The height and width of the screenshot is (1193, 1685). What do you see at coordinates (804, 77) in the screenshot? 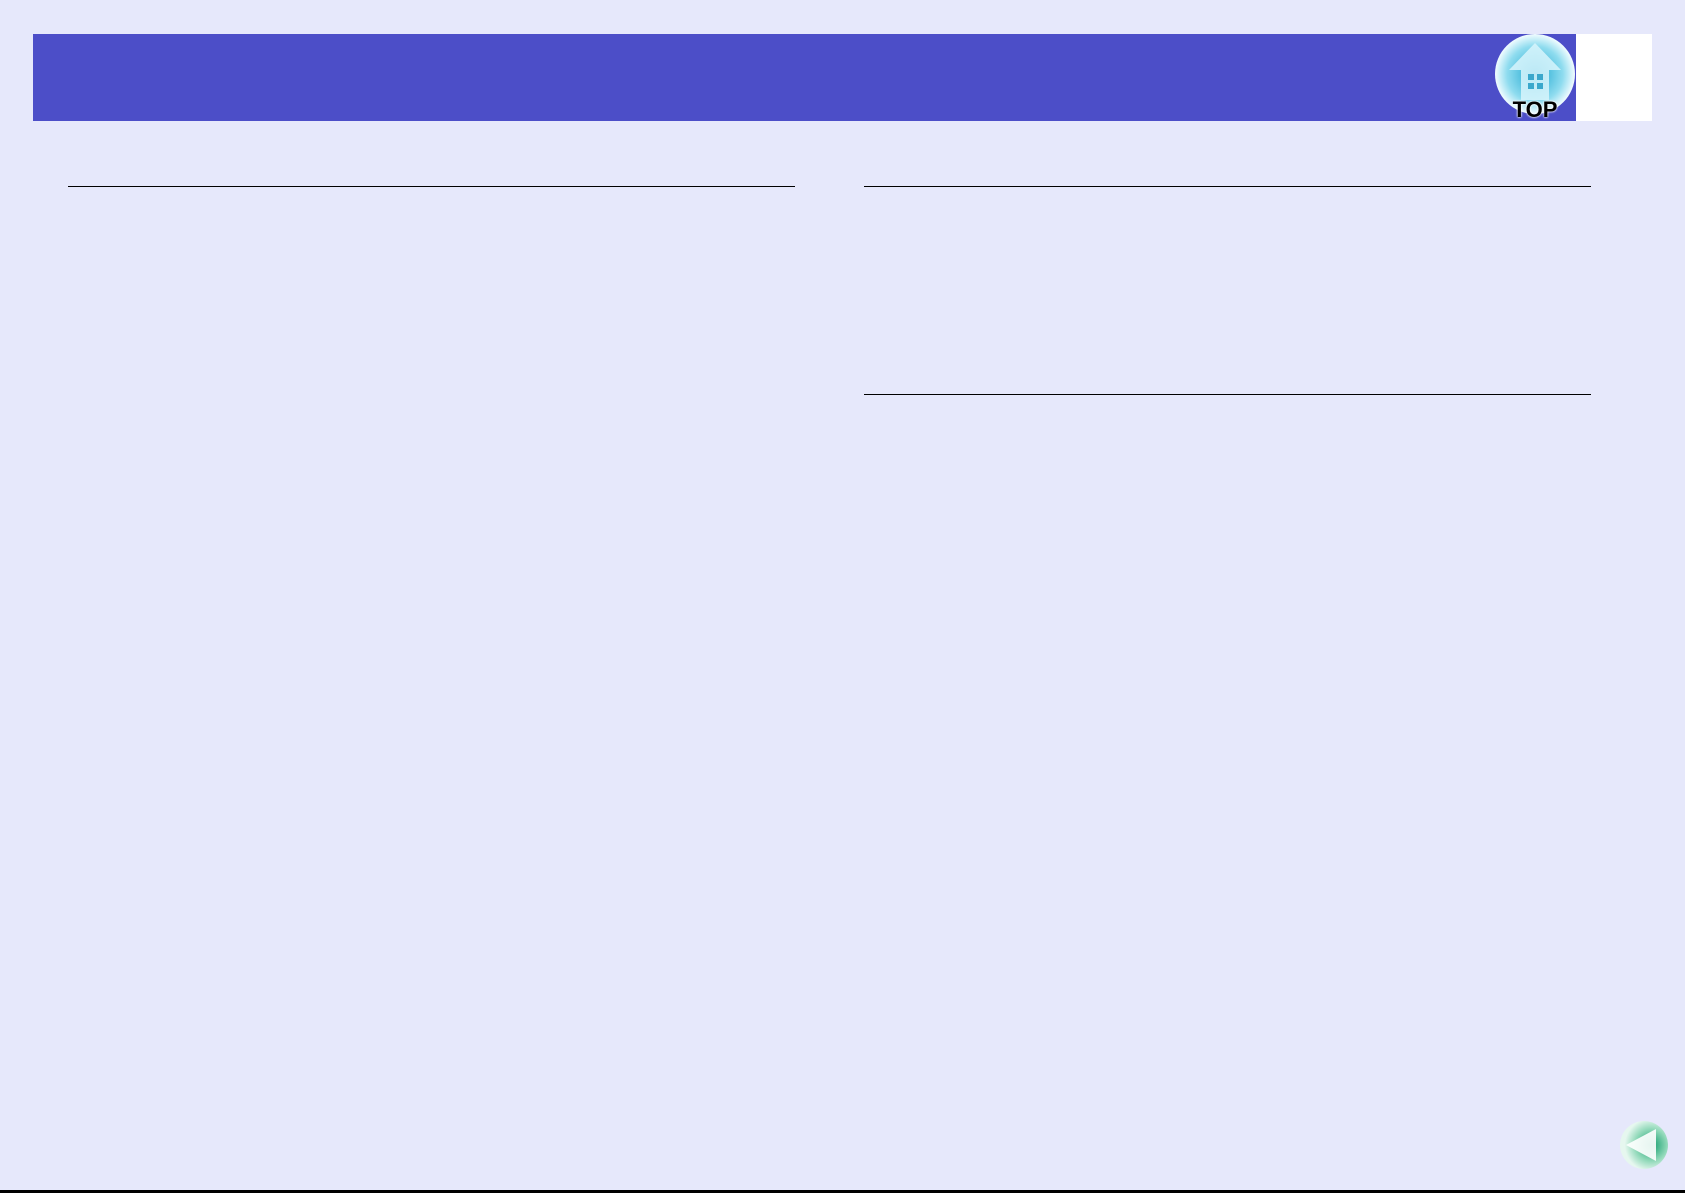
I see `header-bar` at bounding box center [804, 77].